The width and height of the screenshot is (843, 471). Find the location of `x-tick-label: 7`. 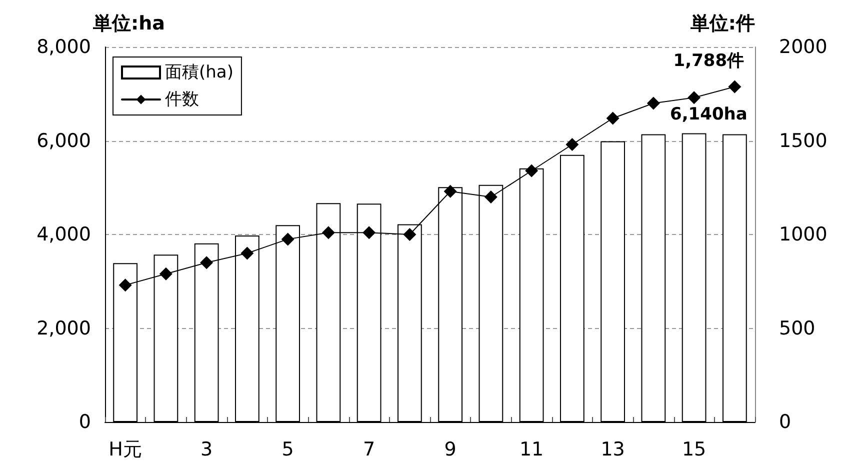

x-tick-label: 7 is located at coordinates (369, 449).